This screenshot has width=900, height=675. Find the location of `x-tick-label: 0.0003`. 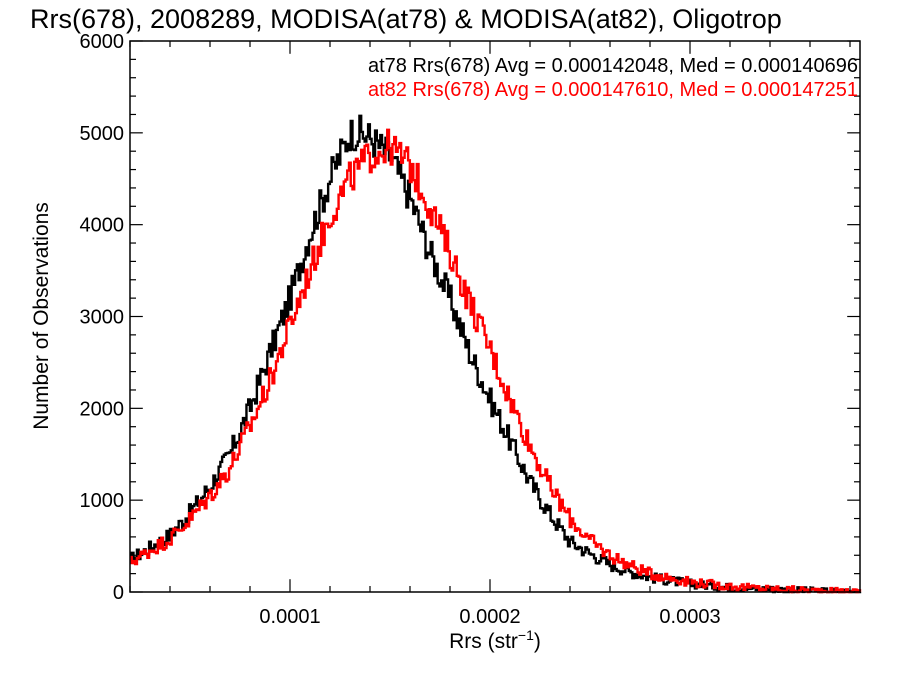

x-tick-label: 0.0003 is located at coordinates (689, 617).